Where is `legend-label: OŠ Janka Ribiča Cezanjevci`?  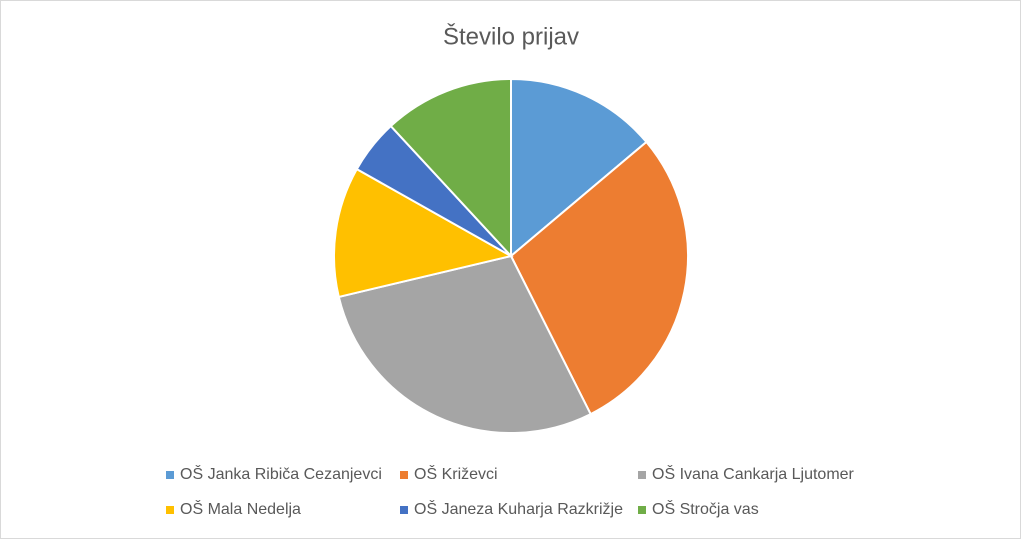
legend-label: OŠ Janka Ribiča Cezanjevci is located at coordinates (281, 473).